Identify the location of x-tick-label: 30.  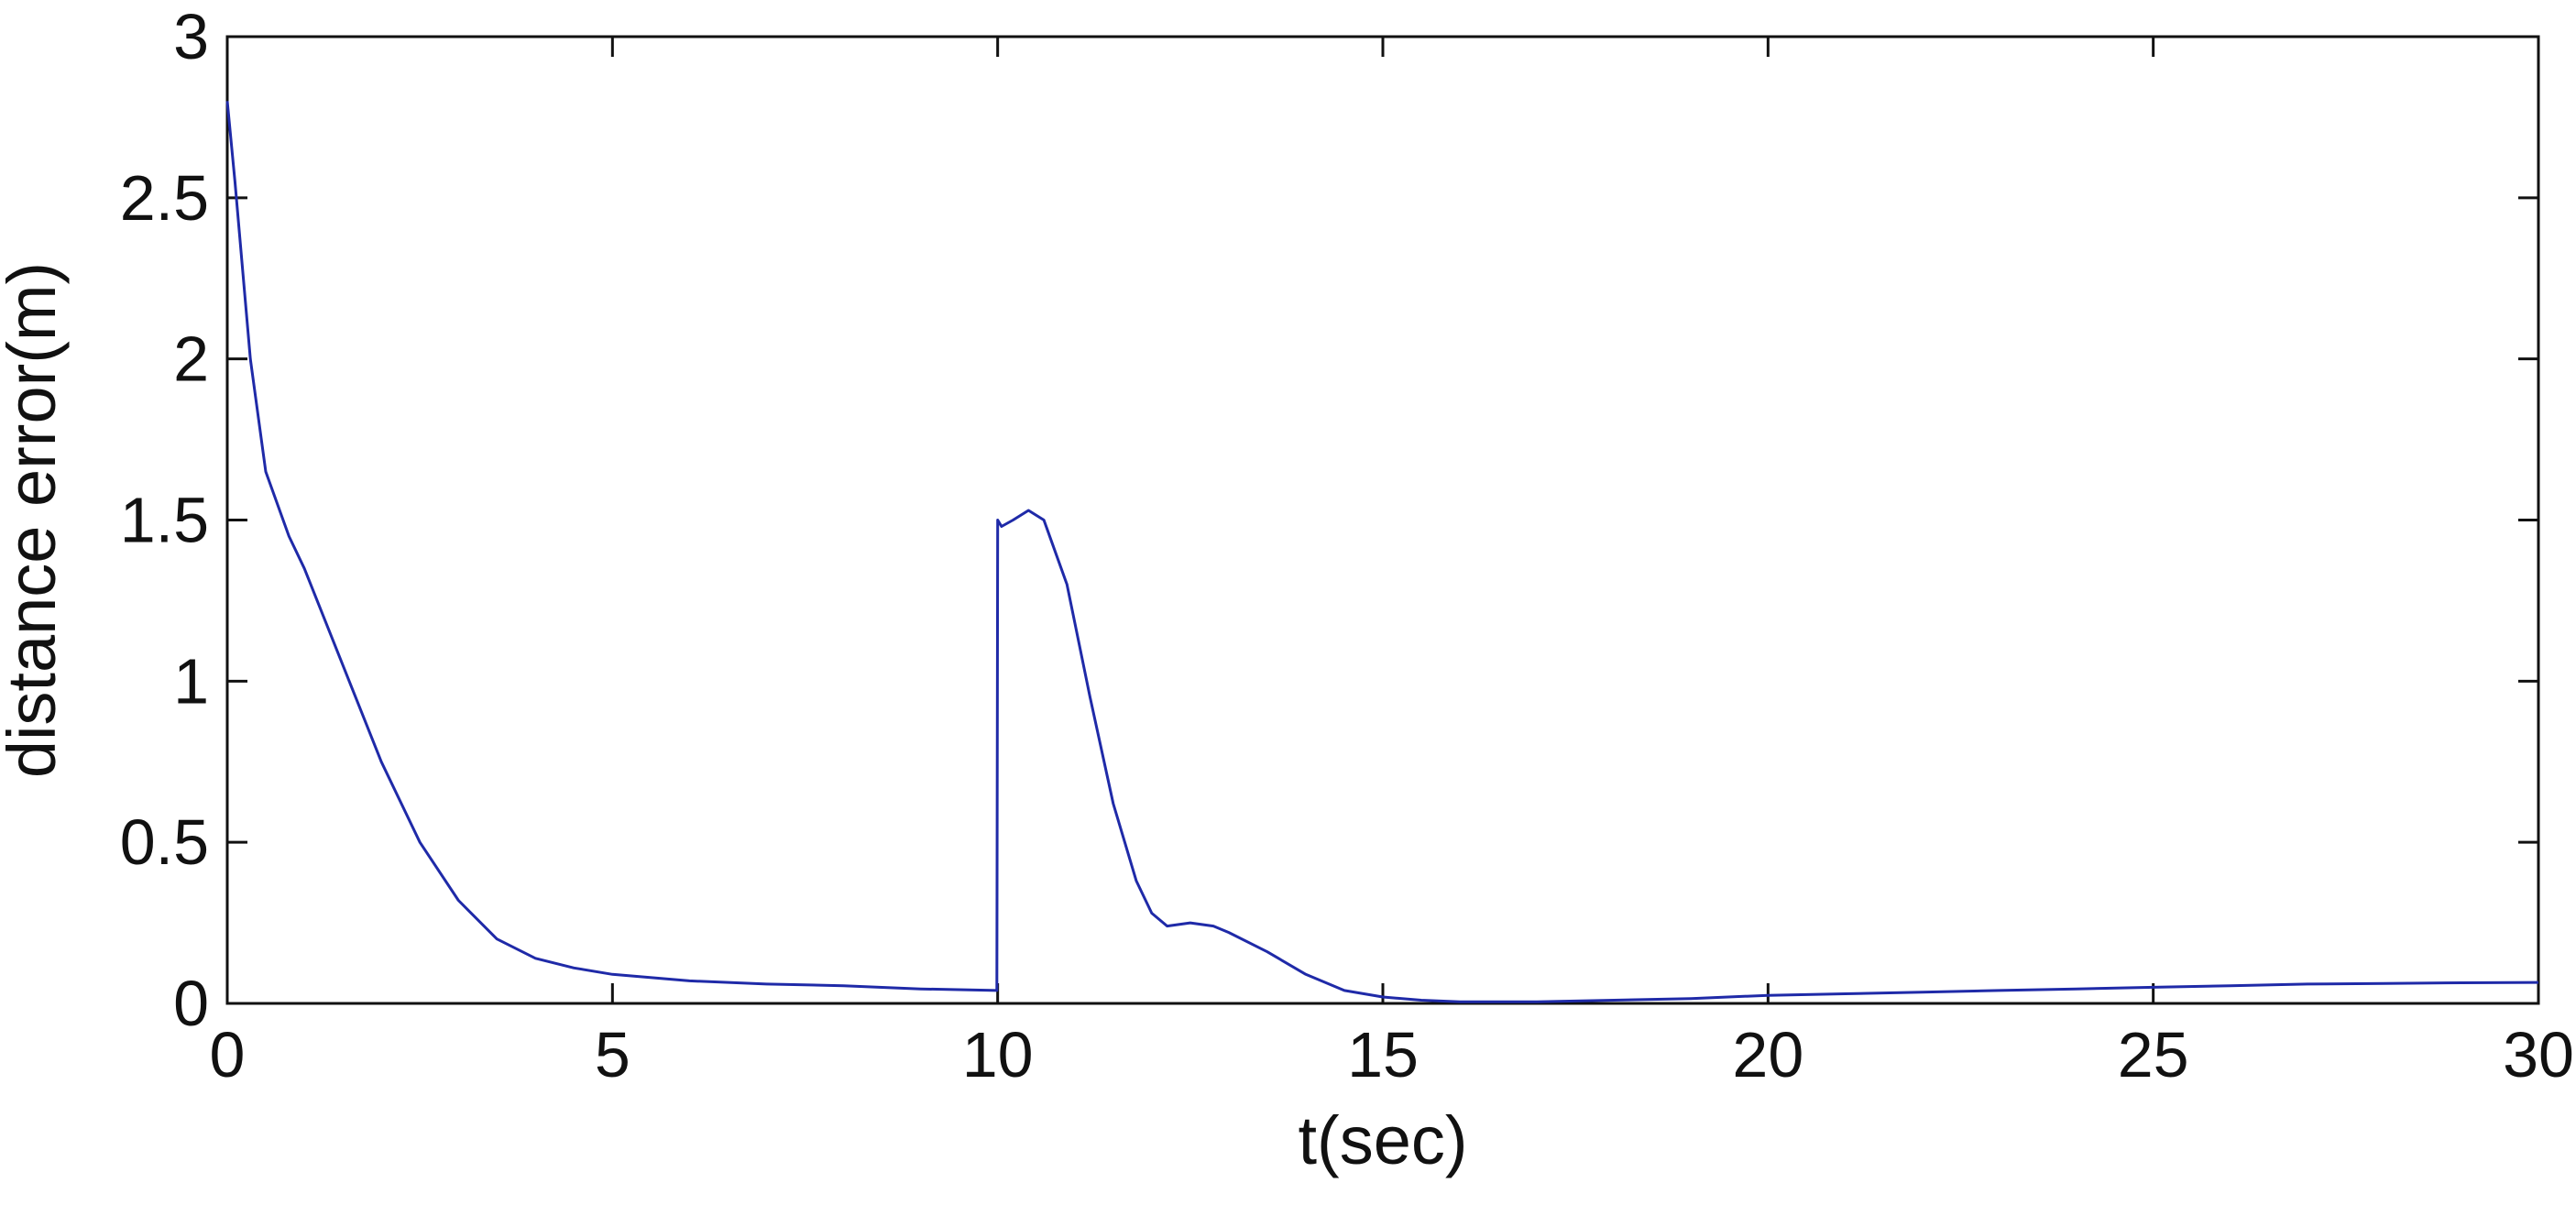
(2538, 1054).